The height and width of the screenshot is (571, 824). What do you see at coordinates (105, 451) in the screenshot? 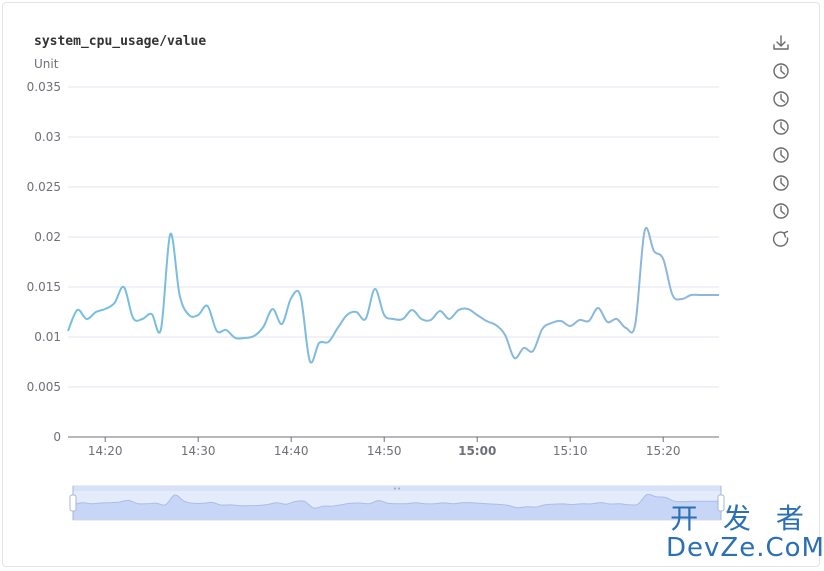
I see `x-tick-label: 14:20` at bounding box center [105, 451].